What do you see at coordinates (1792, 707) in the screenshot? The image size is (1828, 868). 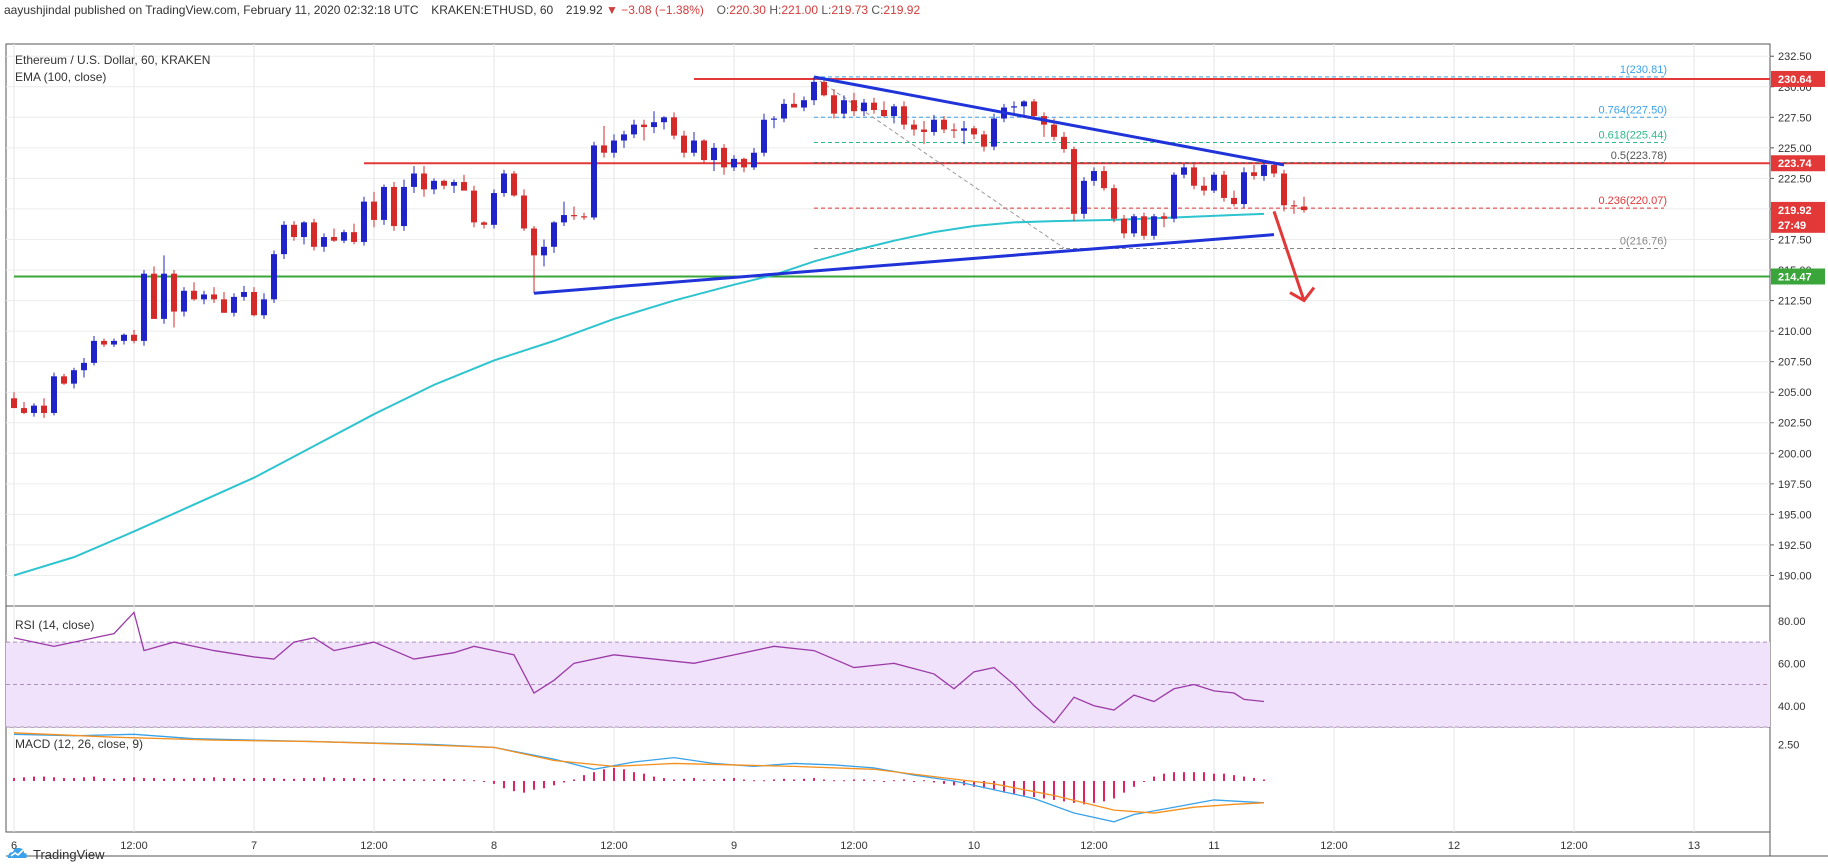 I see `rsi-y-tick-label: 40.00` at bounding box center [1792, 707].